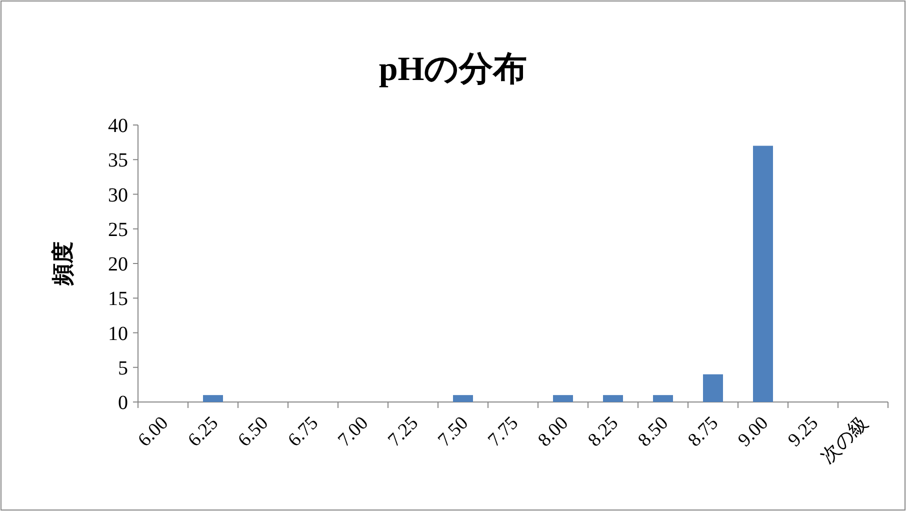 Image resolution: width=906 pixels, height=511 pixels. What do you see at coordinates (62, 264) in the screenshot?
I see `y-axis-title: 頻度` at bounding box center [62, 264].